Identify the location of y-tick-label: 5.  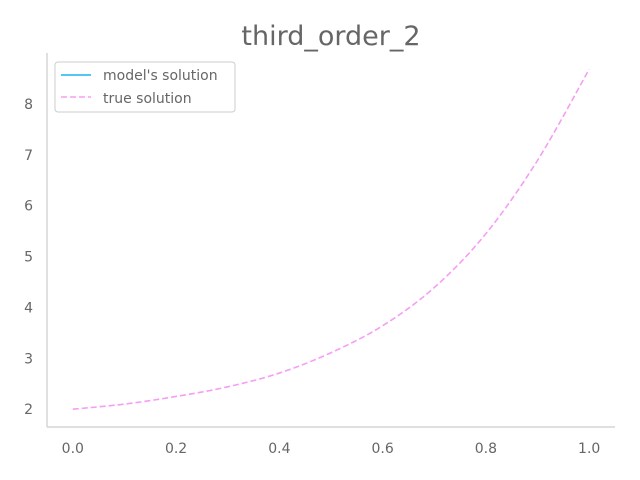
(28, 258).